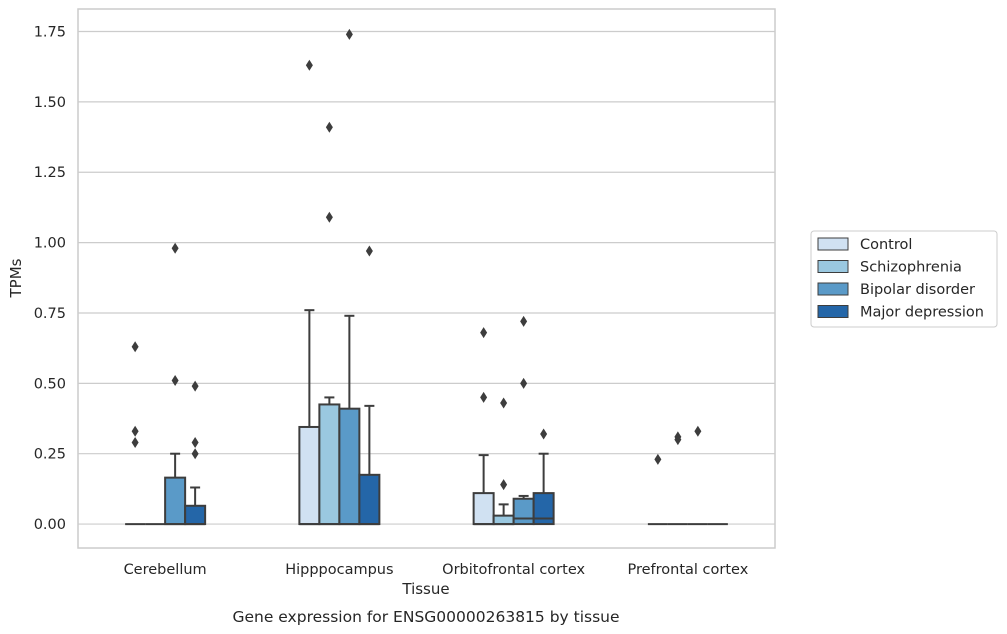 The width and height of the screenshot is (1007, 634). What do you see at coordinates (50, 525) in the screenshot?
I see `y-tick-label: 0.00` at bounding box center [50, 525].